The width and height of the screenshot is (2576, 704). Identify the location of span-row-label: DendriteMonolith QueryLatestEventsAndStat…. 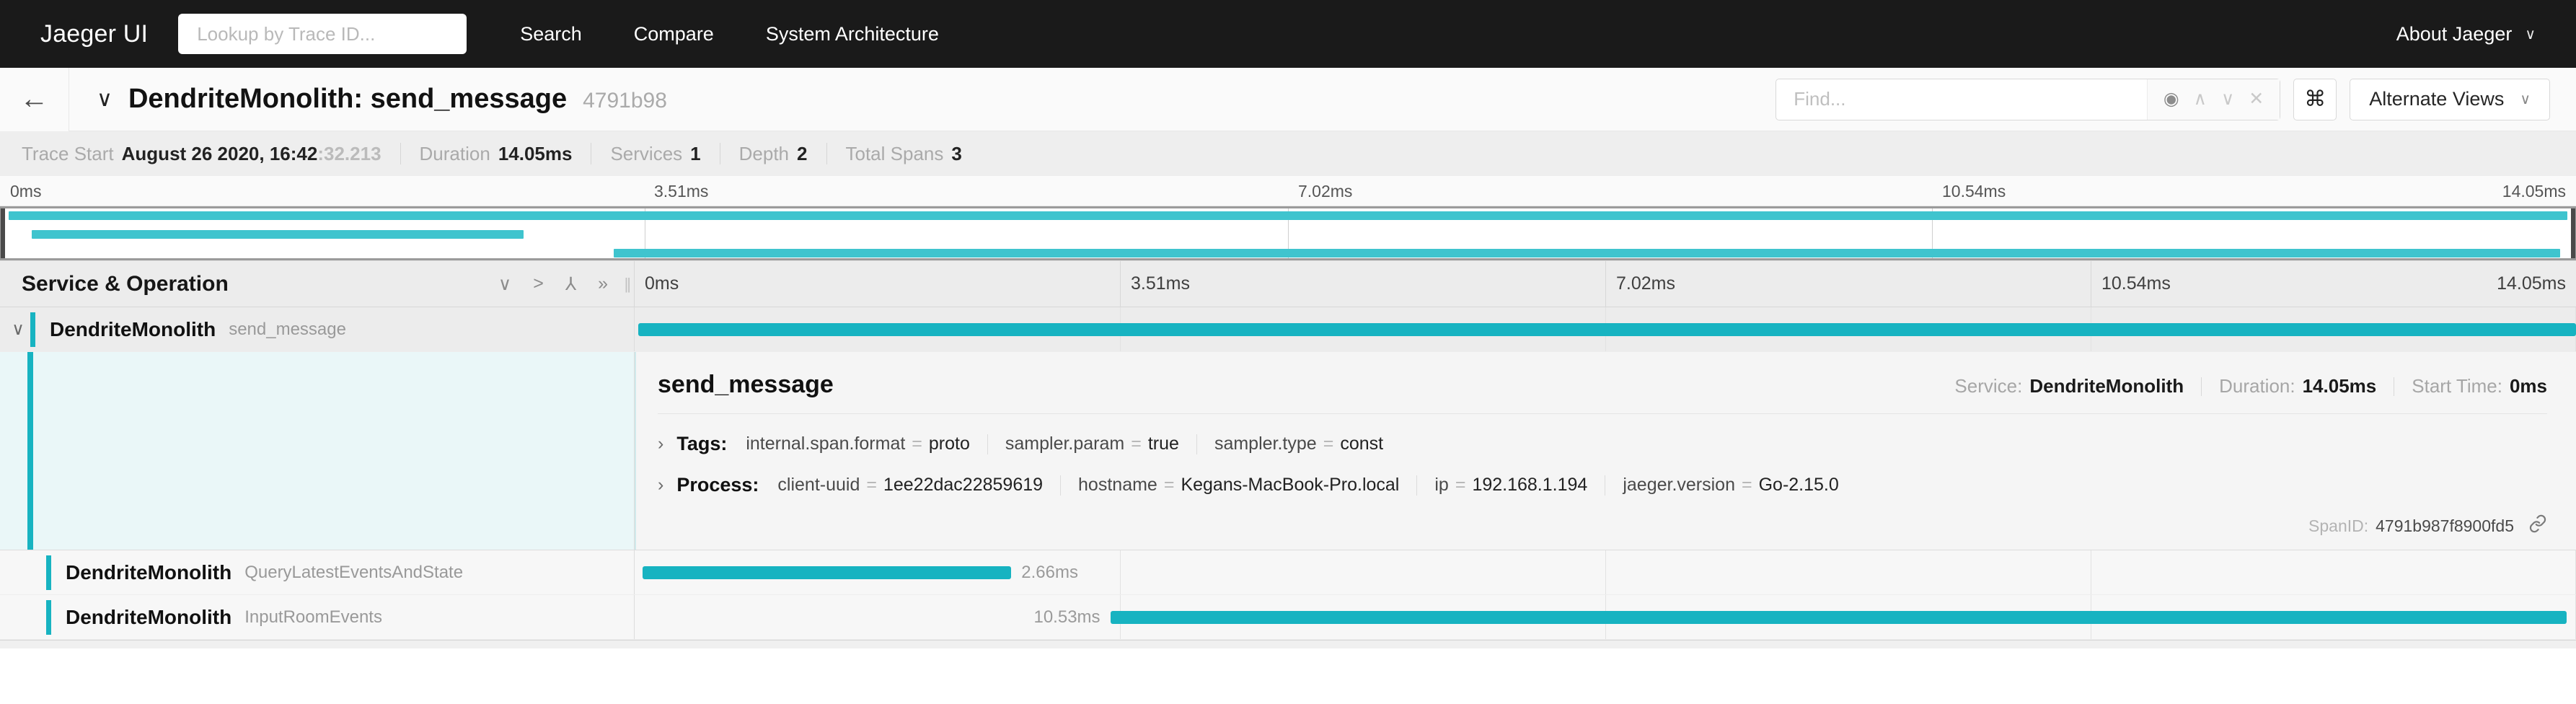
(317, 572).